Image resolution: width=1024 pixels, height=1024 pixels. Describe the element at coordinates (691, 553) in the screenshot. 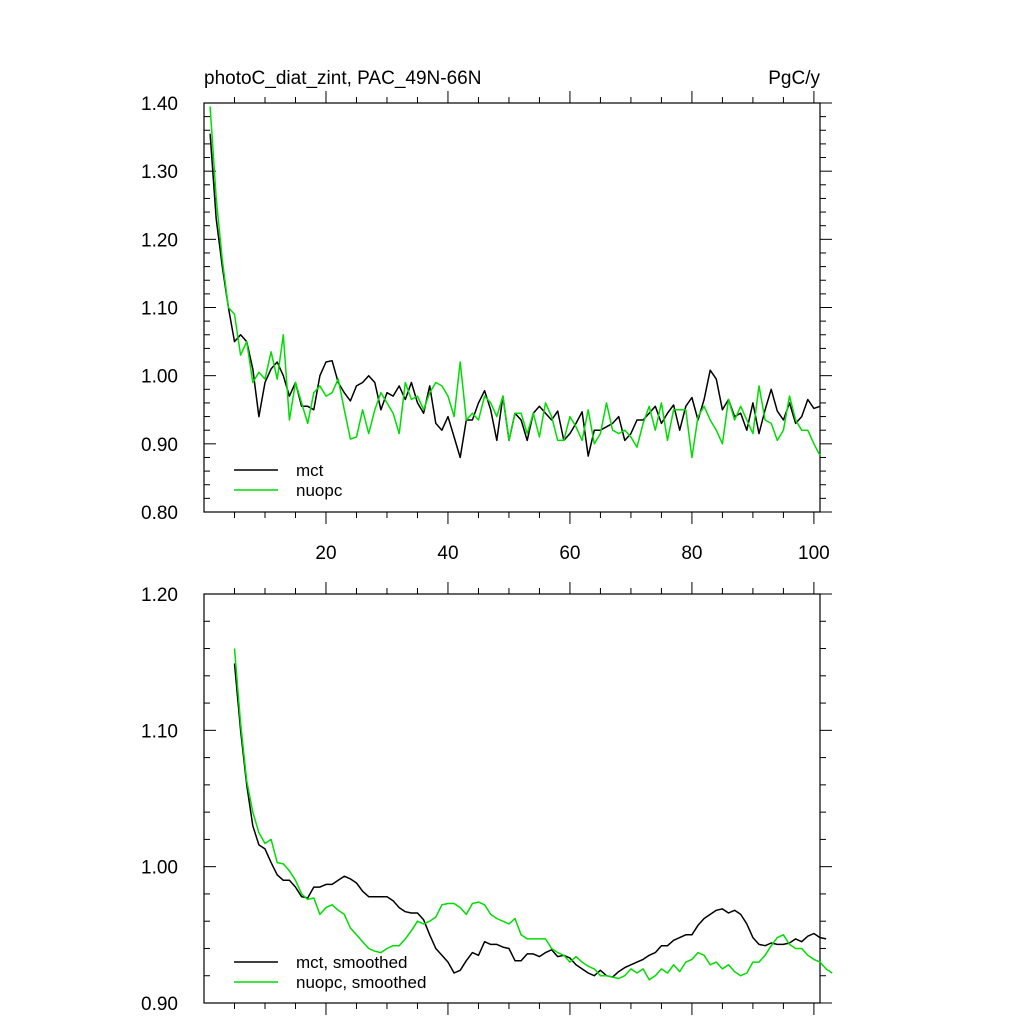

I see `x-tick-label: 80` at that location.